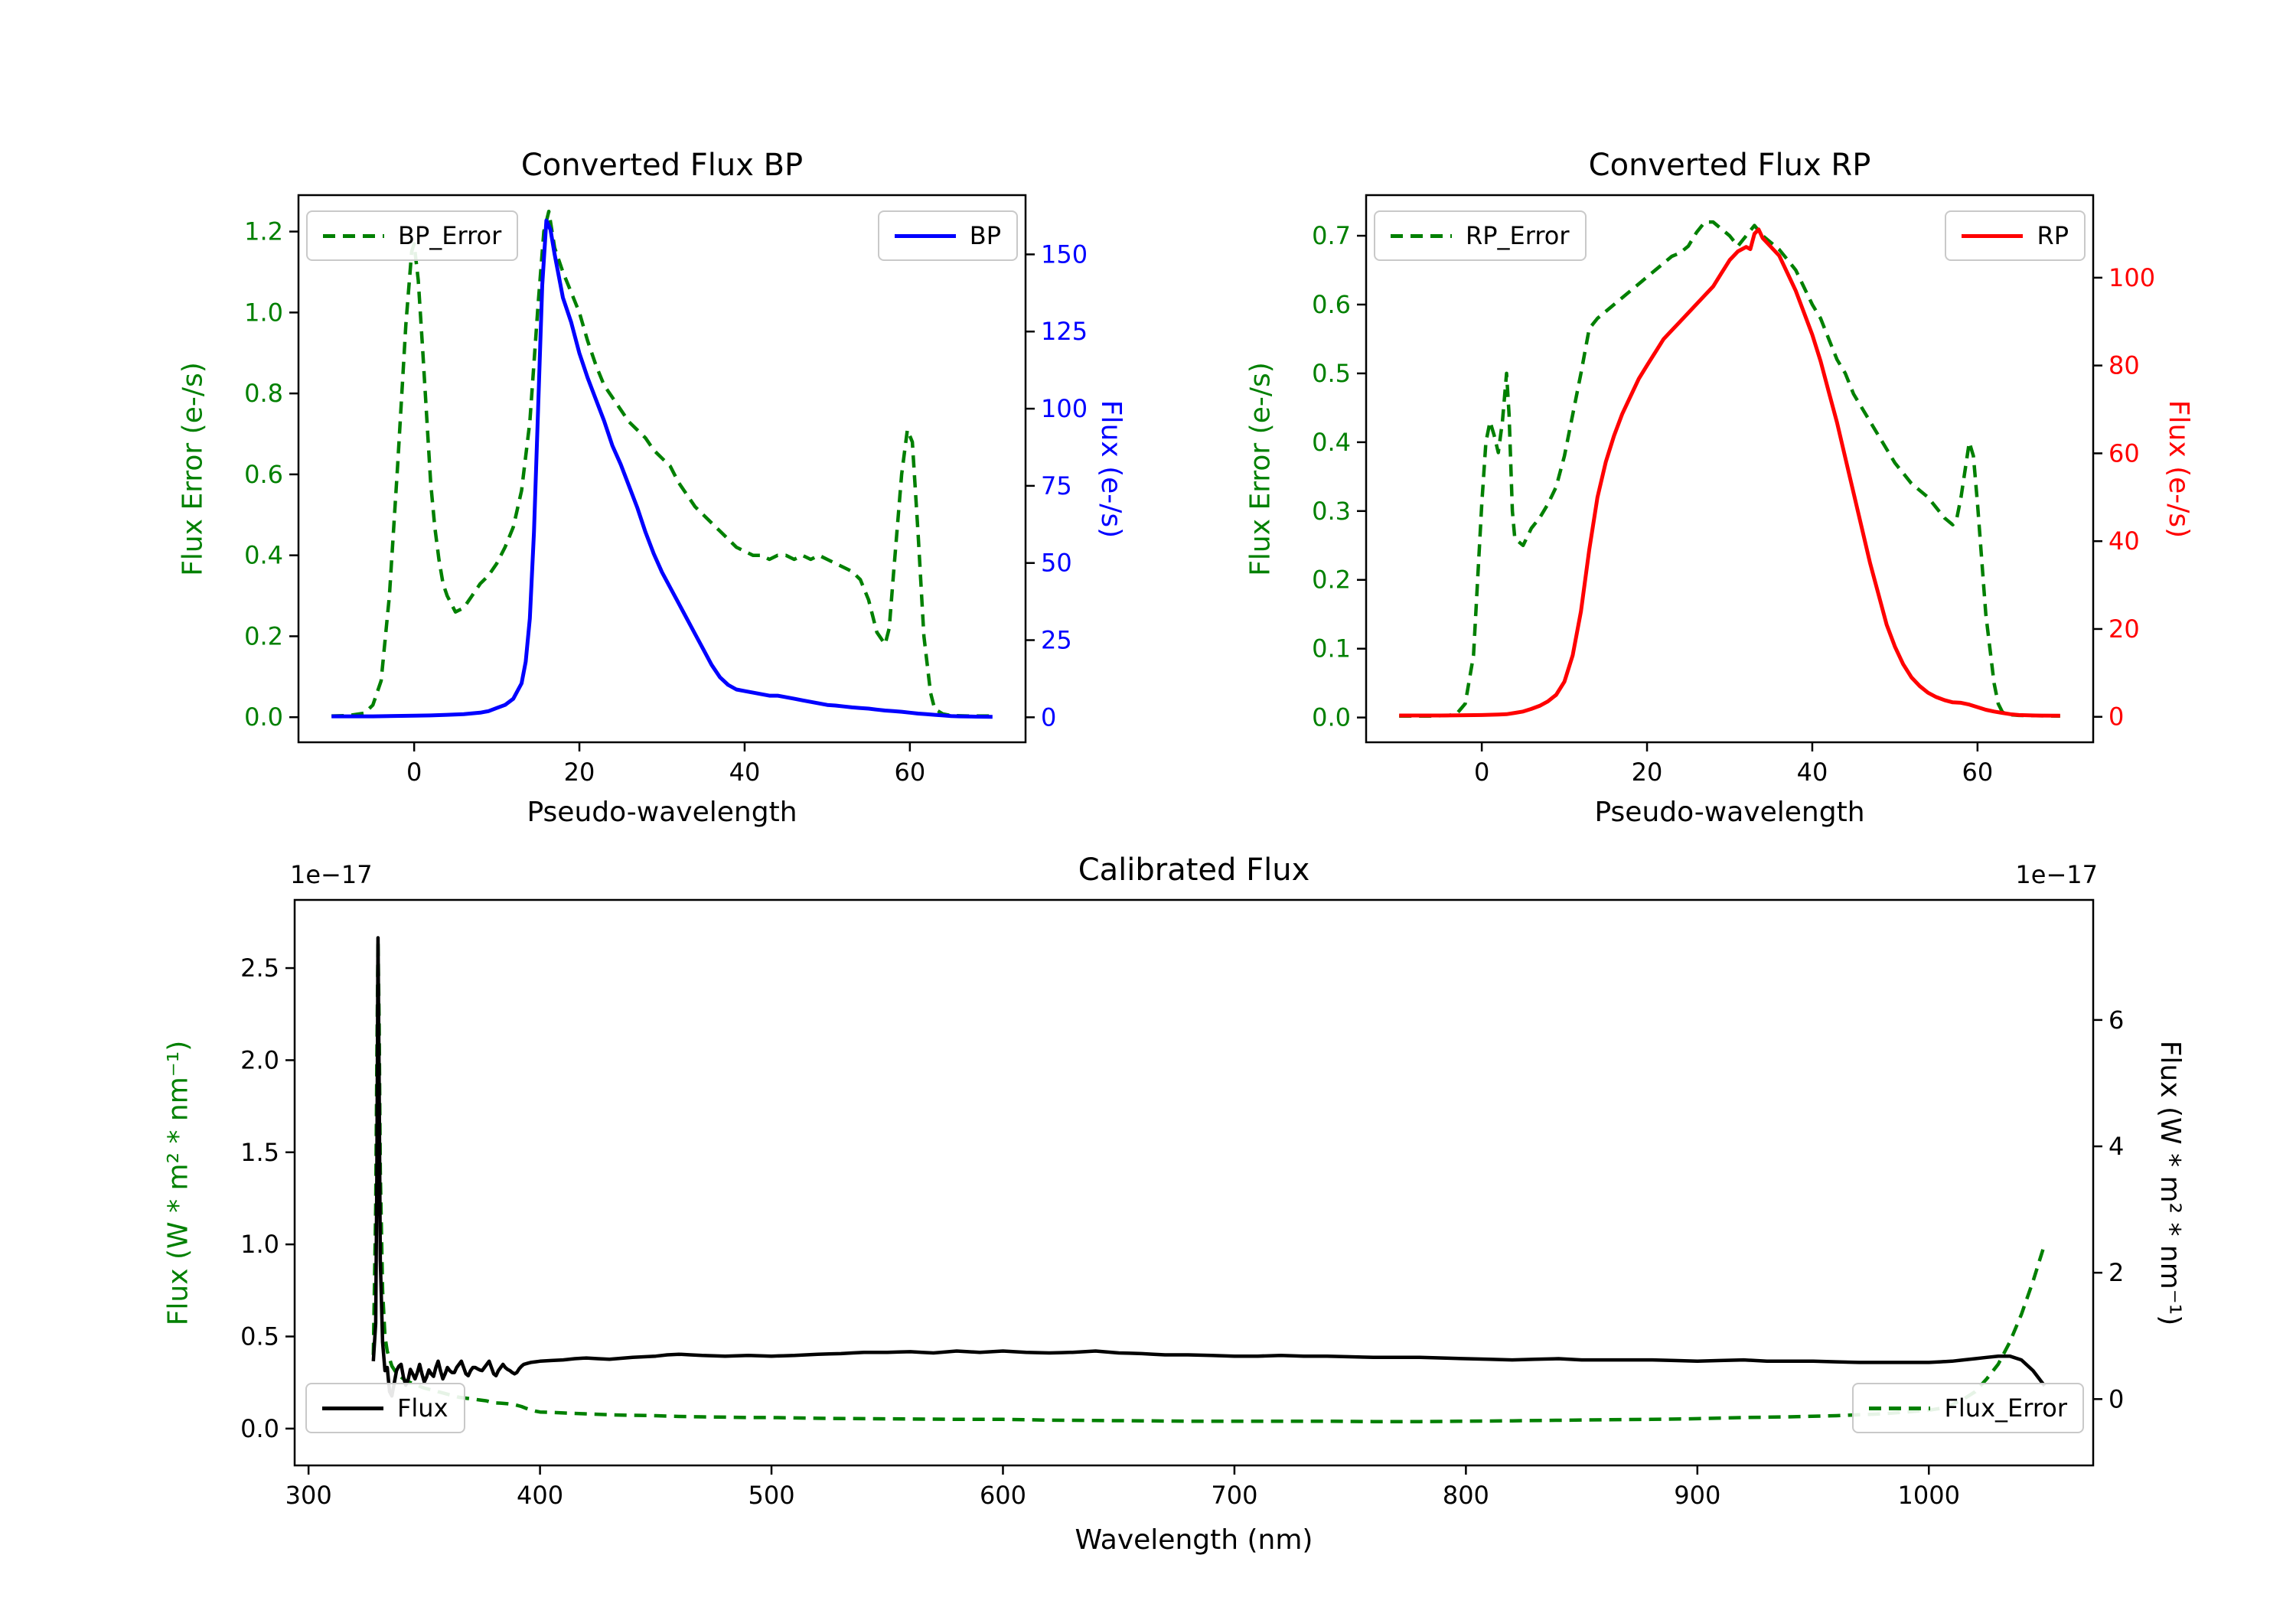 This screenshot has height=1607, width=2296. What do you see at coordinates (1993, 235) in the screenshot?
I see `rp-legend-line-icon` at bounding box center [1993, 235].